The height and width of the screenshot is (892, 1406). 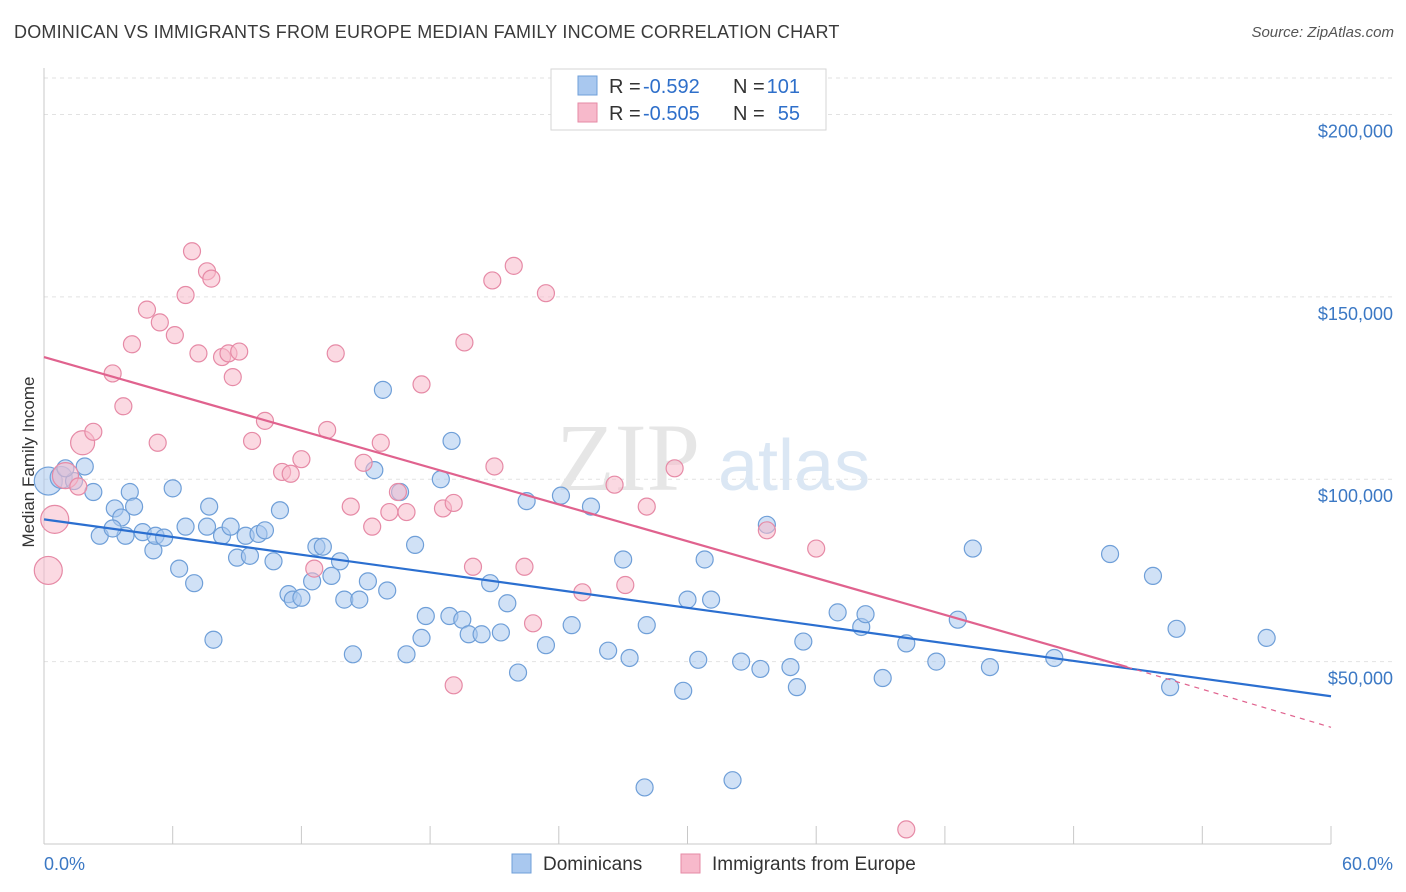 I want to click on legend-box: R = -0.592 N = 101 R = -0.505 N = 55, so click(x=688, y=99).